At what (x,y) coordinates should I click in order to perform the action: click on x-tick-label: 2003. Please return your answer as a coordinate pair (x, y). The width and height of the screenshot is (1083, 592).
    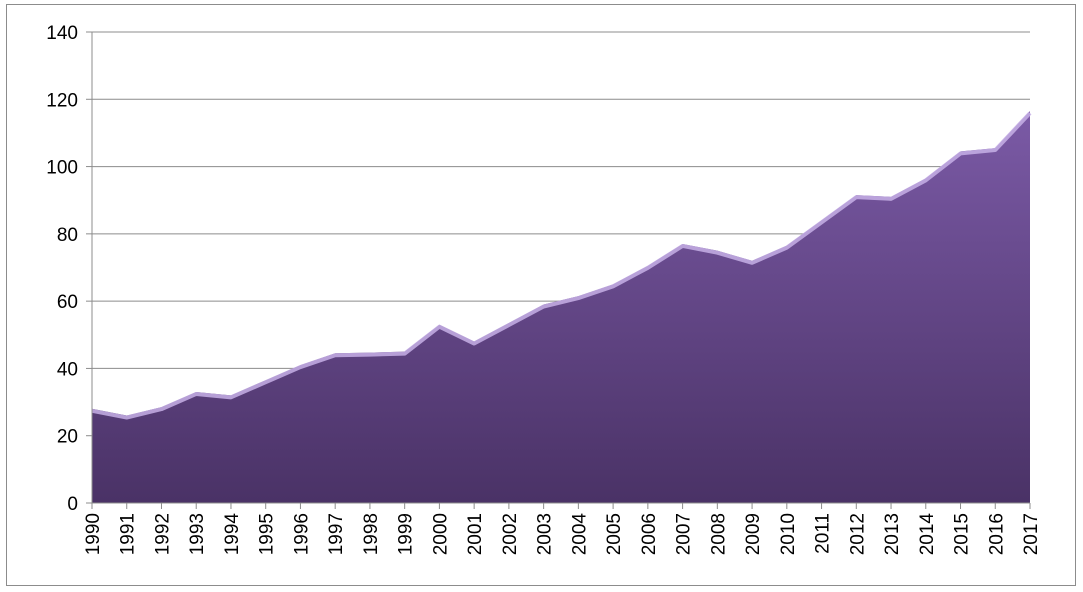
    Looking at the image, I should click on (545, 534).